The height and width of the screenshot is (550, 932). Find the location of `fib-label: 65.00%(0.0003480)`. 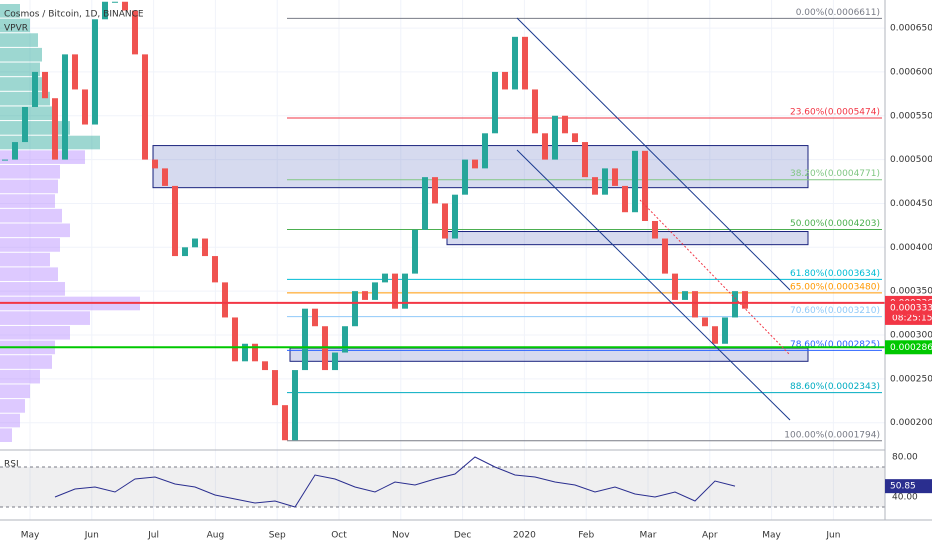

fib-label: 65.00%(0.0003480) is located at coordinates (835, 287).